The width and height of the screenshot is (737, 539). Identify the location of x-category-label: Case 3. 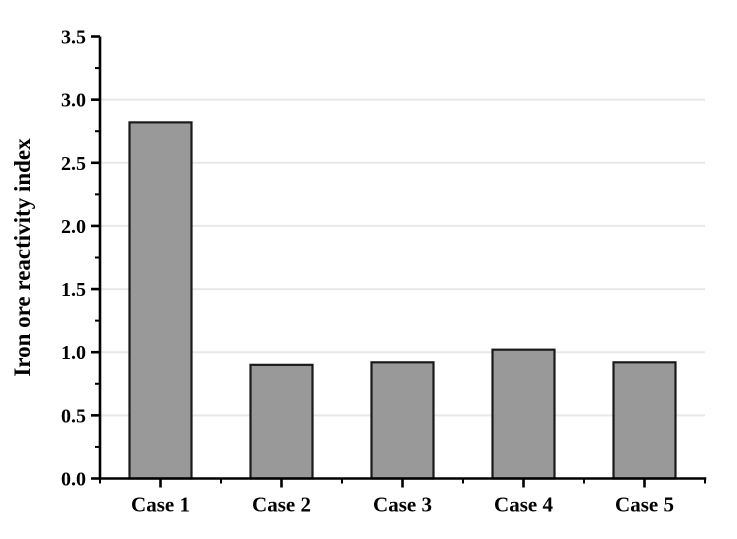
(402, 505).